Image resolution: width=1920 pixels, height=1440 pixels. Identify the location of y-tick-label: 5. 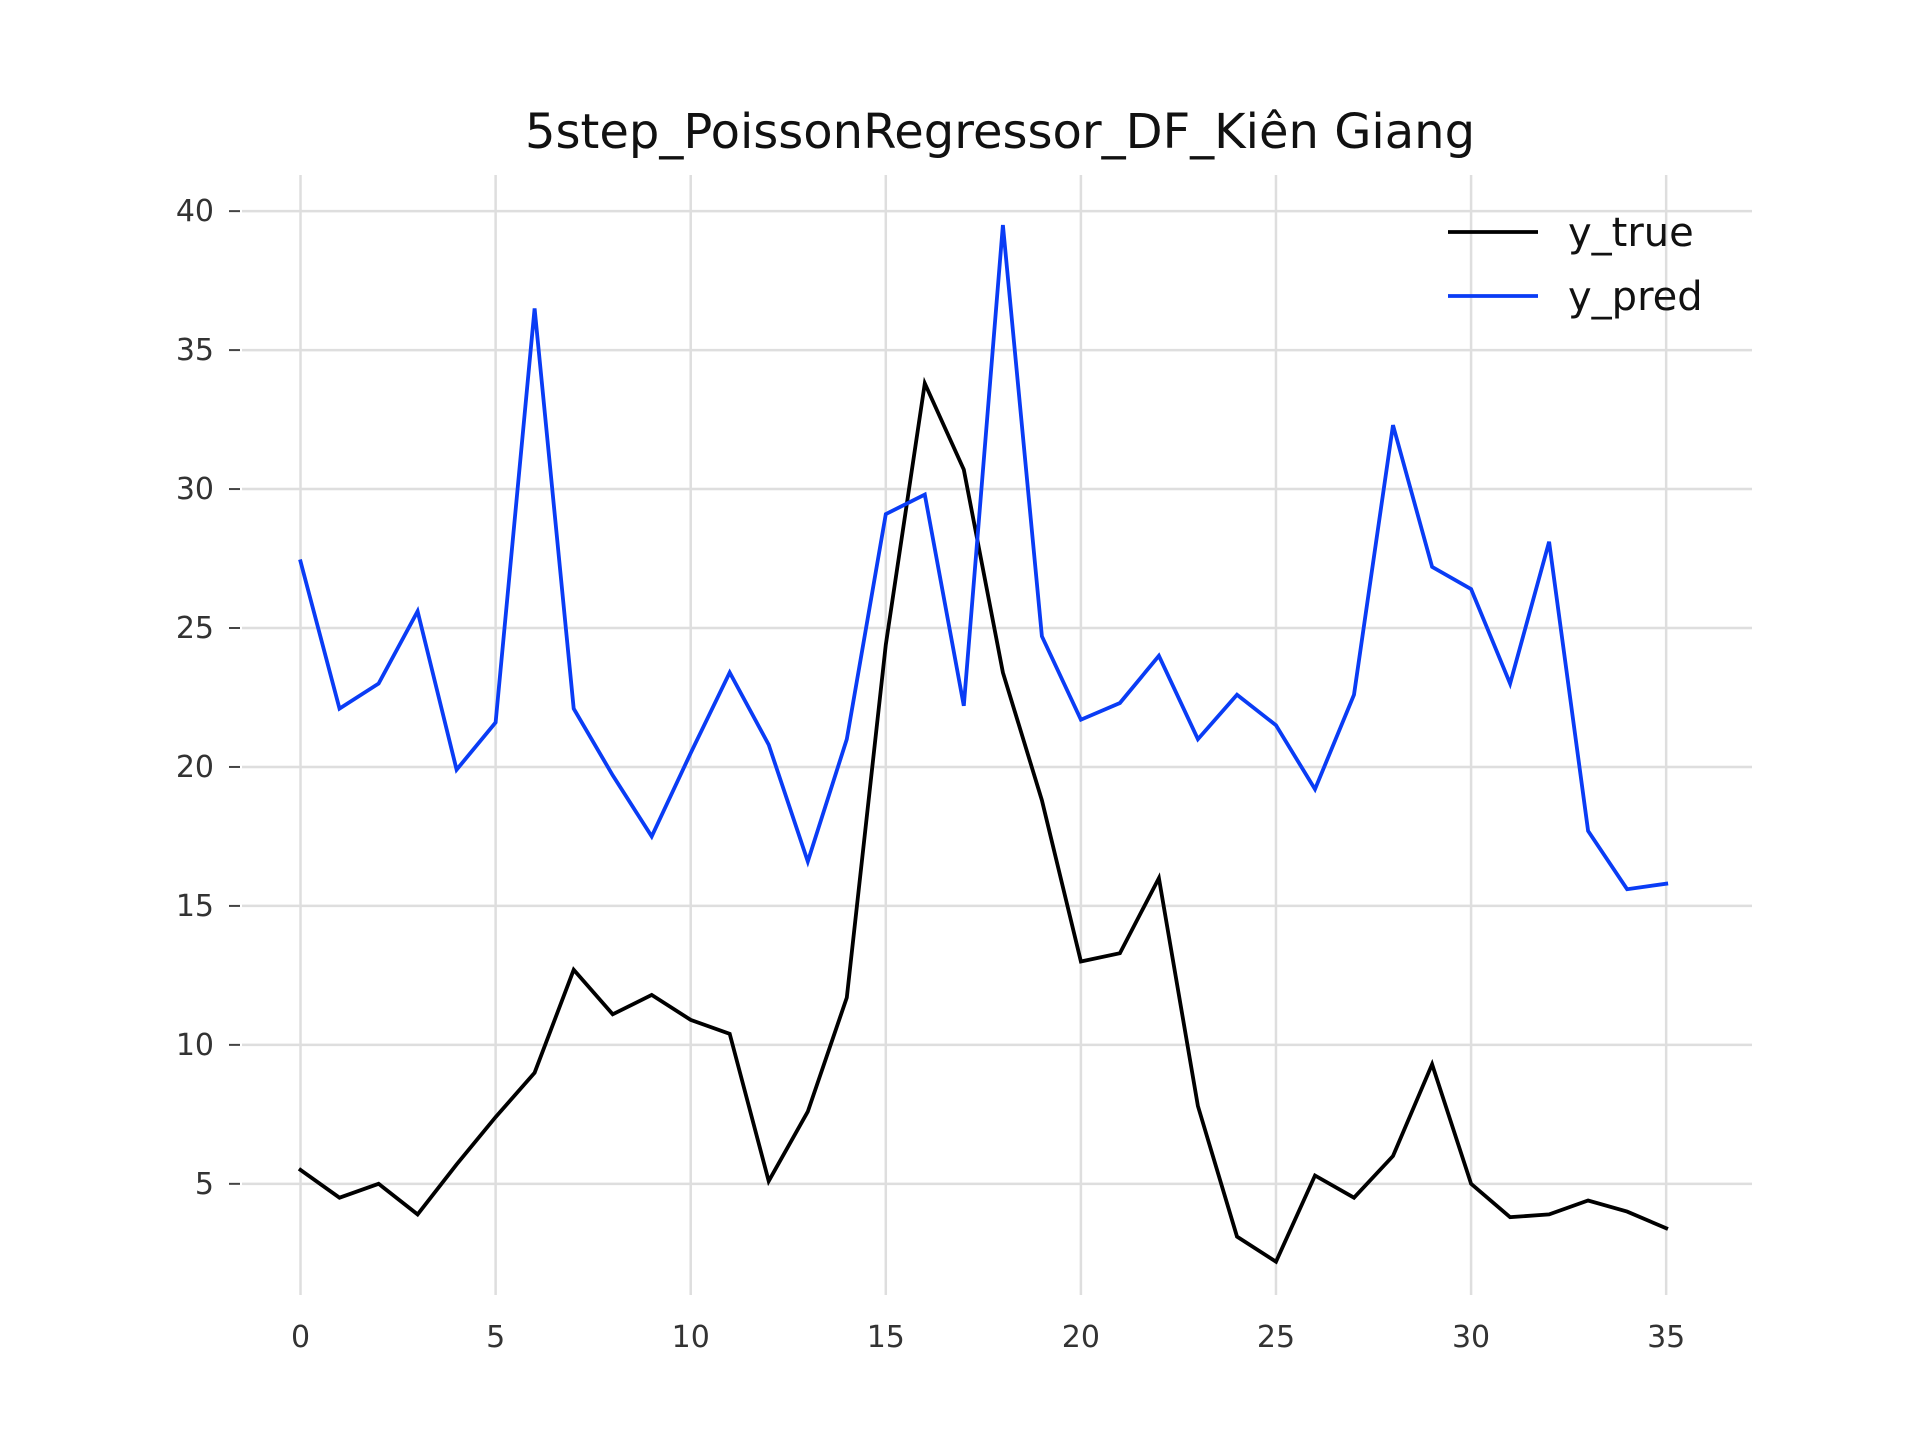
(204, 1184).